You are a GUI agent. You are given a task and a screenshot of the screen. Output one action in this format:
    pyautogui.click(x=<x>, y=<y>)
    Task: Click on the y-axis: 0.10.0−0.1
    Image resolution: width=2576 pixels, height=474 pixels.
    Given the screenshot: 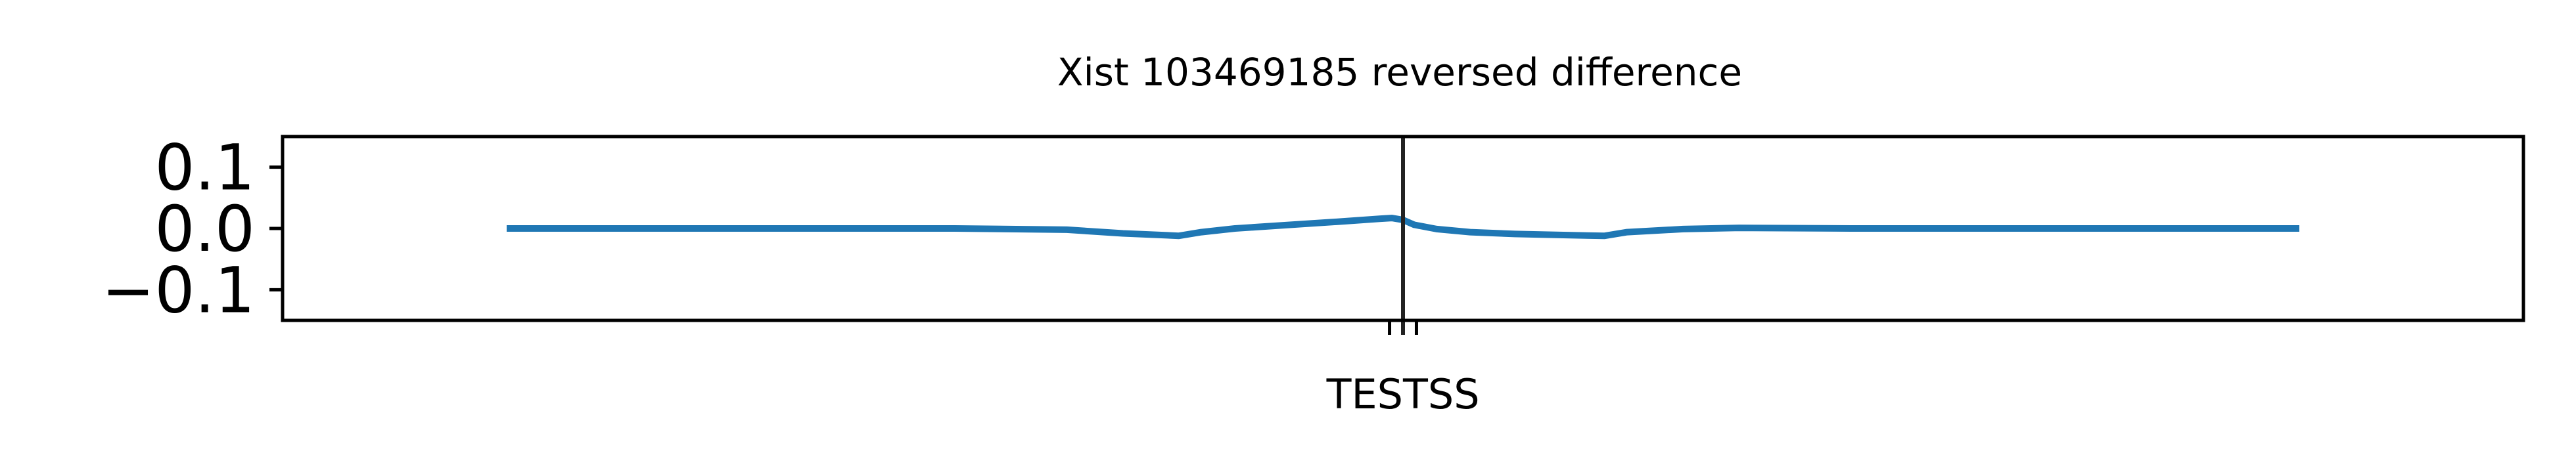 What is the action you would take?
    pyautogui.click(x=193, y=229)
    